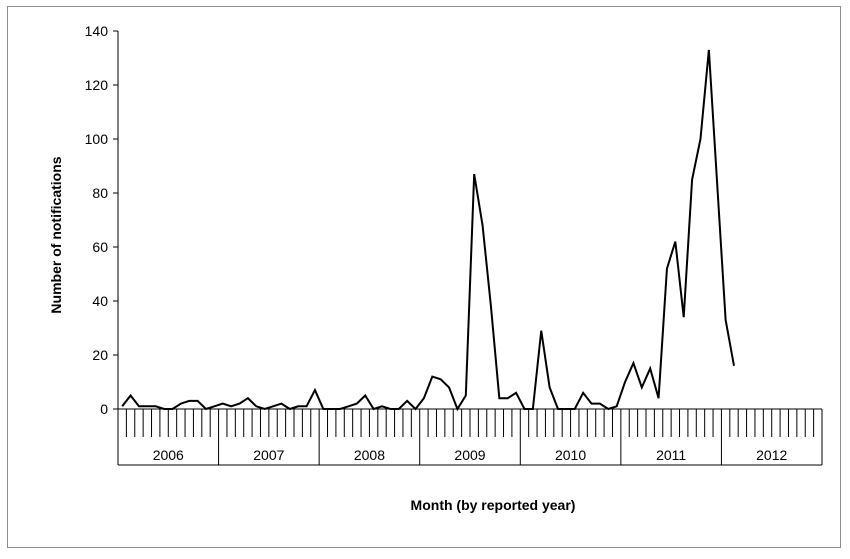 This screenshot has height=559, width=850. Describe the element at coordinates (97, 139) in the screenshot. I see `y-tick-label: 100` at that location.